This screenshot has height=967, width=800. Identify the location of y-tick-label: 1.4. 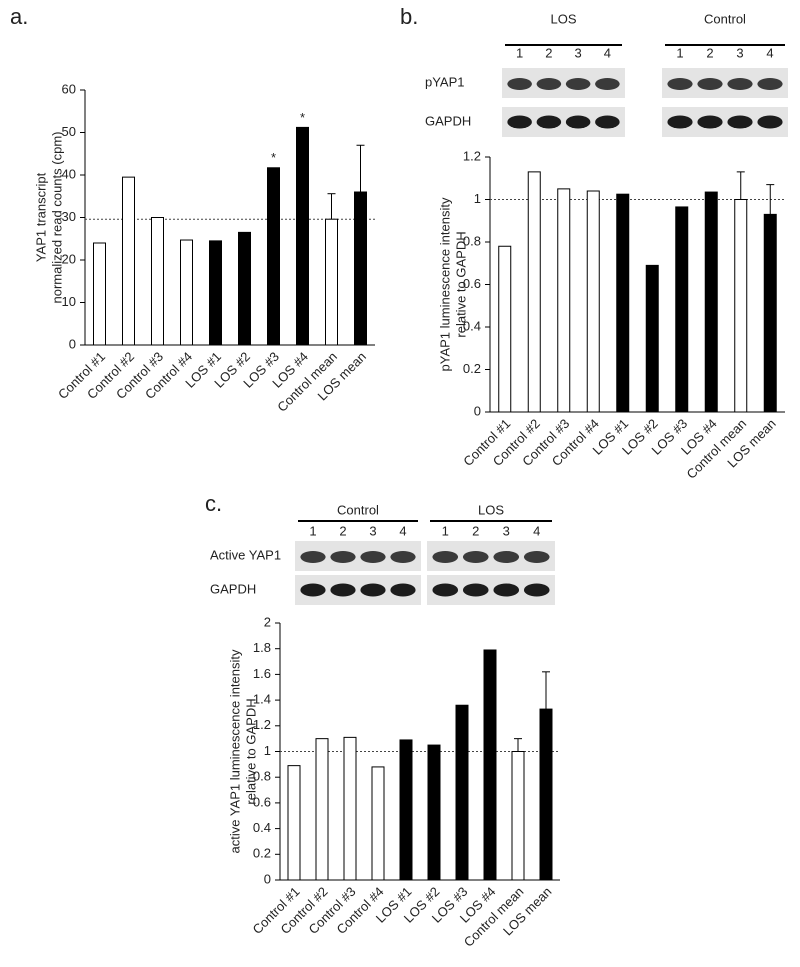
(262, 699).